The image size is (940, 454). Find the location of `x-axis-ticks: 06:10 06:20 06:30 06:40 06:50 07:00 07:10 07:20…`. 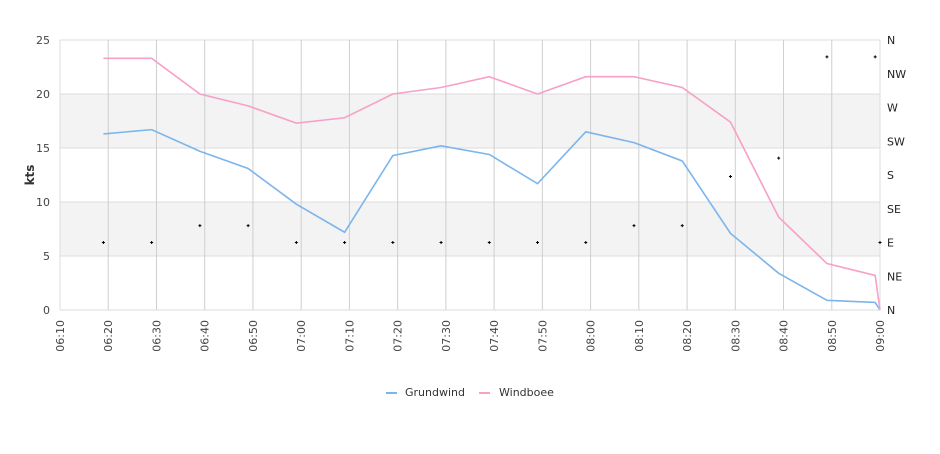

x-axis-ticks: 06:10 06:20 06:30 06:40 06:50 07:00 07:10 07:20… is located at coordinates (470, 336).